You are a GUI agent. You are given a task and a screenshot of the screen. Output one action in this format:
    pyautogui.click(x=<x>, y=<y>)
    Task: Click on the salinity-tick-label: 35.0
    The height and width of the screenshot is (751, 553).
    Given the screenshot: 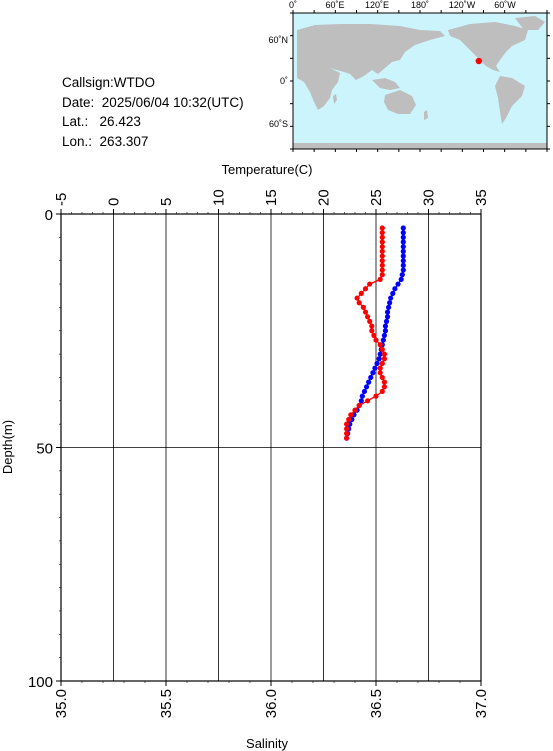 What is the action you would take?
    pyautogui.click(x=61, y=703)
    